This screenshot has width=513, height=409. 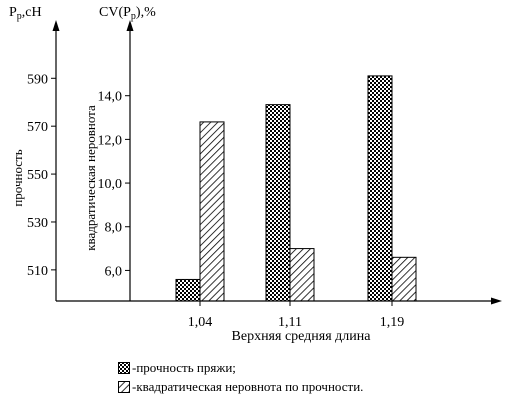 What do you see at coordinates (200, 322) in the screenshot?
I see `x-tick-label-0: 1,04` at bounding box center [200, 322].